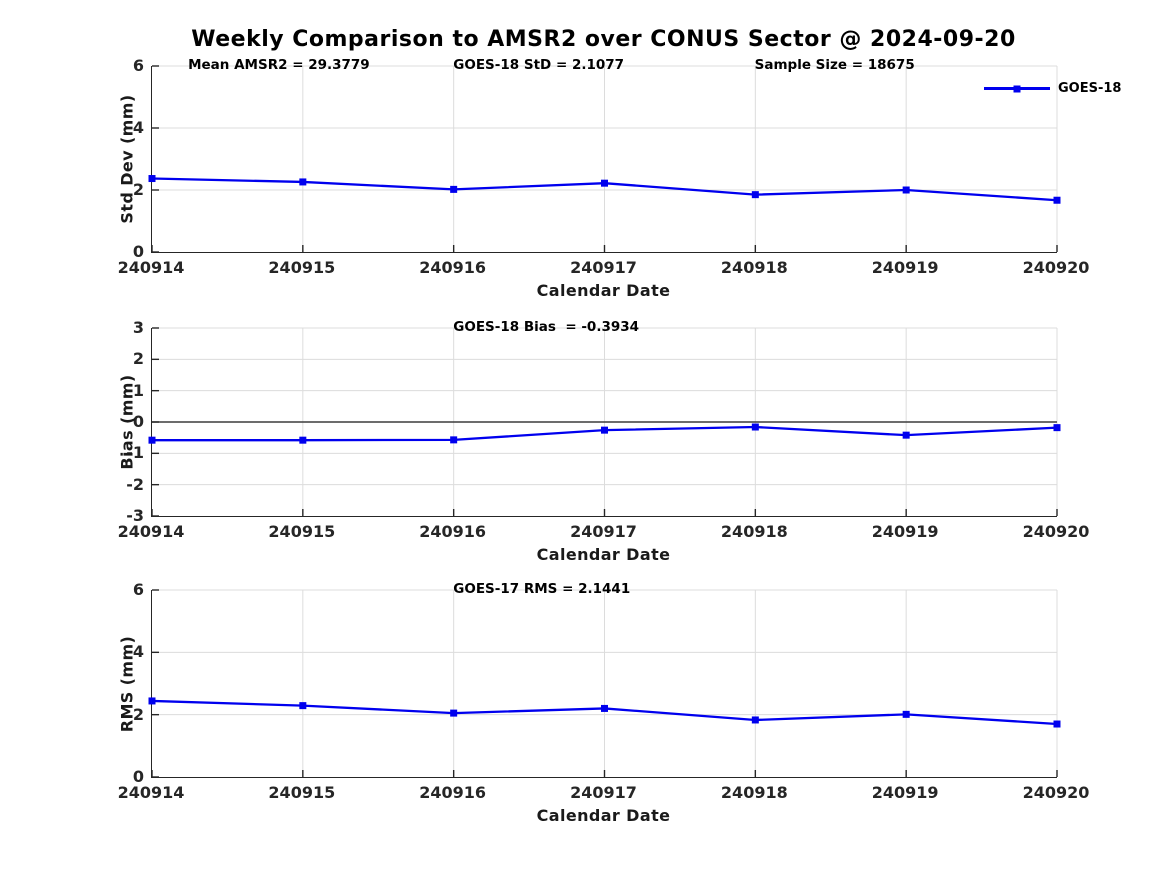 This screenshot has height=875, width=1167. I want to click on y-axis-label: RMS (mm), so click(127, 683).